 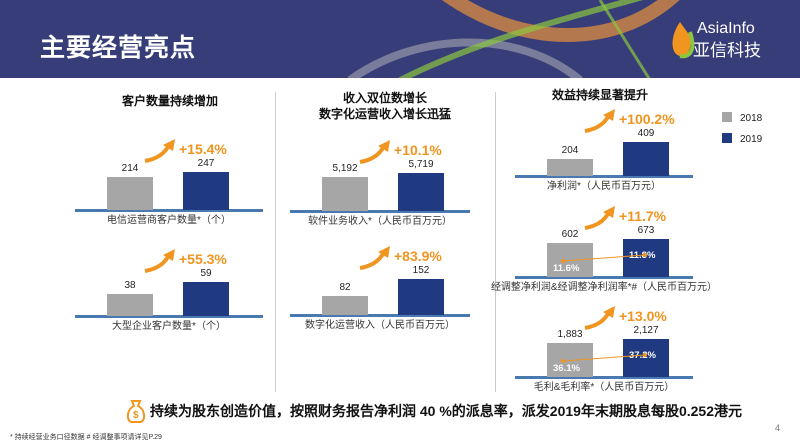 I want to click on bar-value-label: 1,883, so click(x=570, y=335).